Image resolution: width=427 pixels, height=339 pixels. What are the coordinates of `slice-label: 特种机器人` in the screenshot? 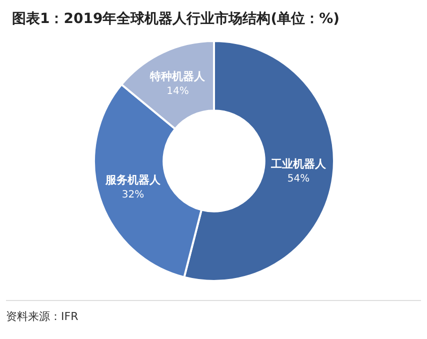 It's located at (177, 76).